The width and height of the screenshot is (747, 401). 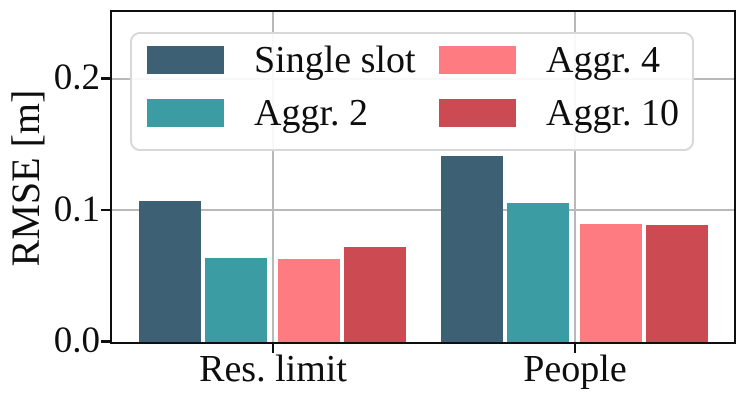 I want to click on bar-aggr-2-res-limit, so click(x=236, y=299).